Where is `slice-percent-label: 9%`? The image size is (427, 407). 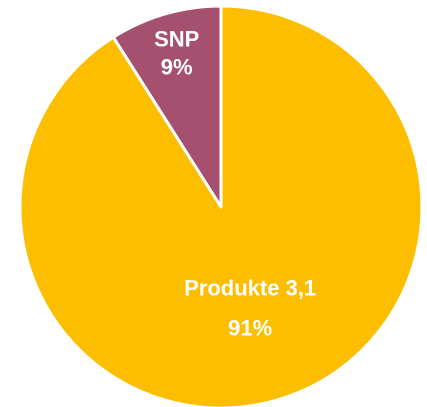 slice-percent-label: 9% is located at coordinates (177, 67).